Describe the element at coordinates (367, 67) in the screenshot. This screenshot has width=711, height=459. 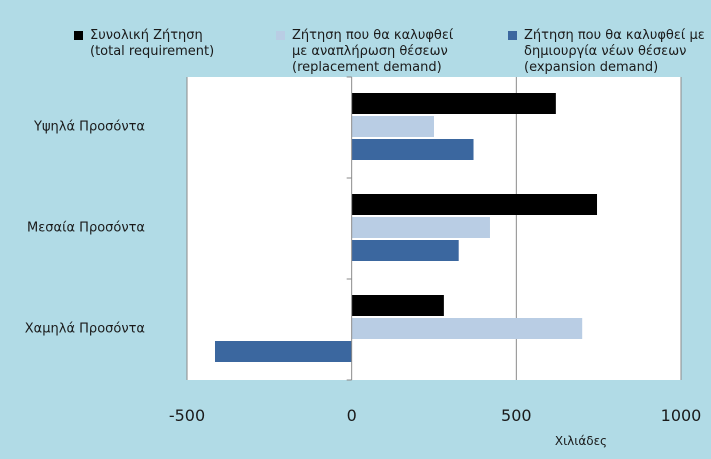
I see `legend-label-2-line-3: (replacement demand)` at that location.